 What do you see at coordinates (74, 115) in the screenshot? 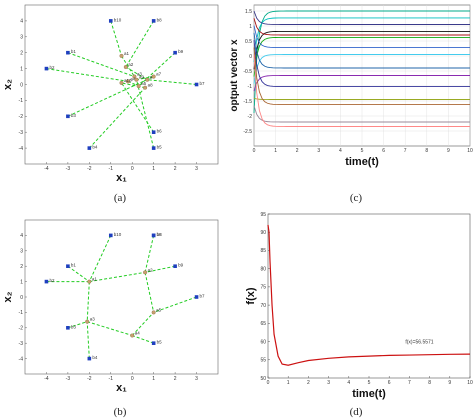
I see `target-node-label: b3` at bounding box center [74, 115].